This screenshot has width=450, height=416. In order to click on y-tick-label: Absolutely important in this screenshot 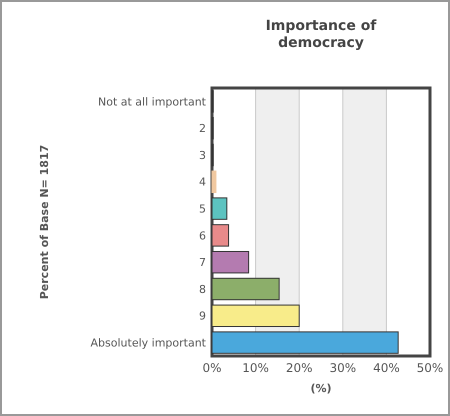, I will do `click(148, 343)`.